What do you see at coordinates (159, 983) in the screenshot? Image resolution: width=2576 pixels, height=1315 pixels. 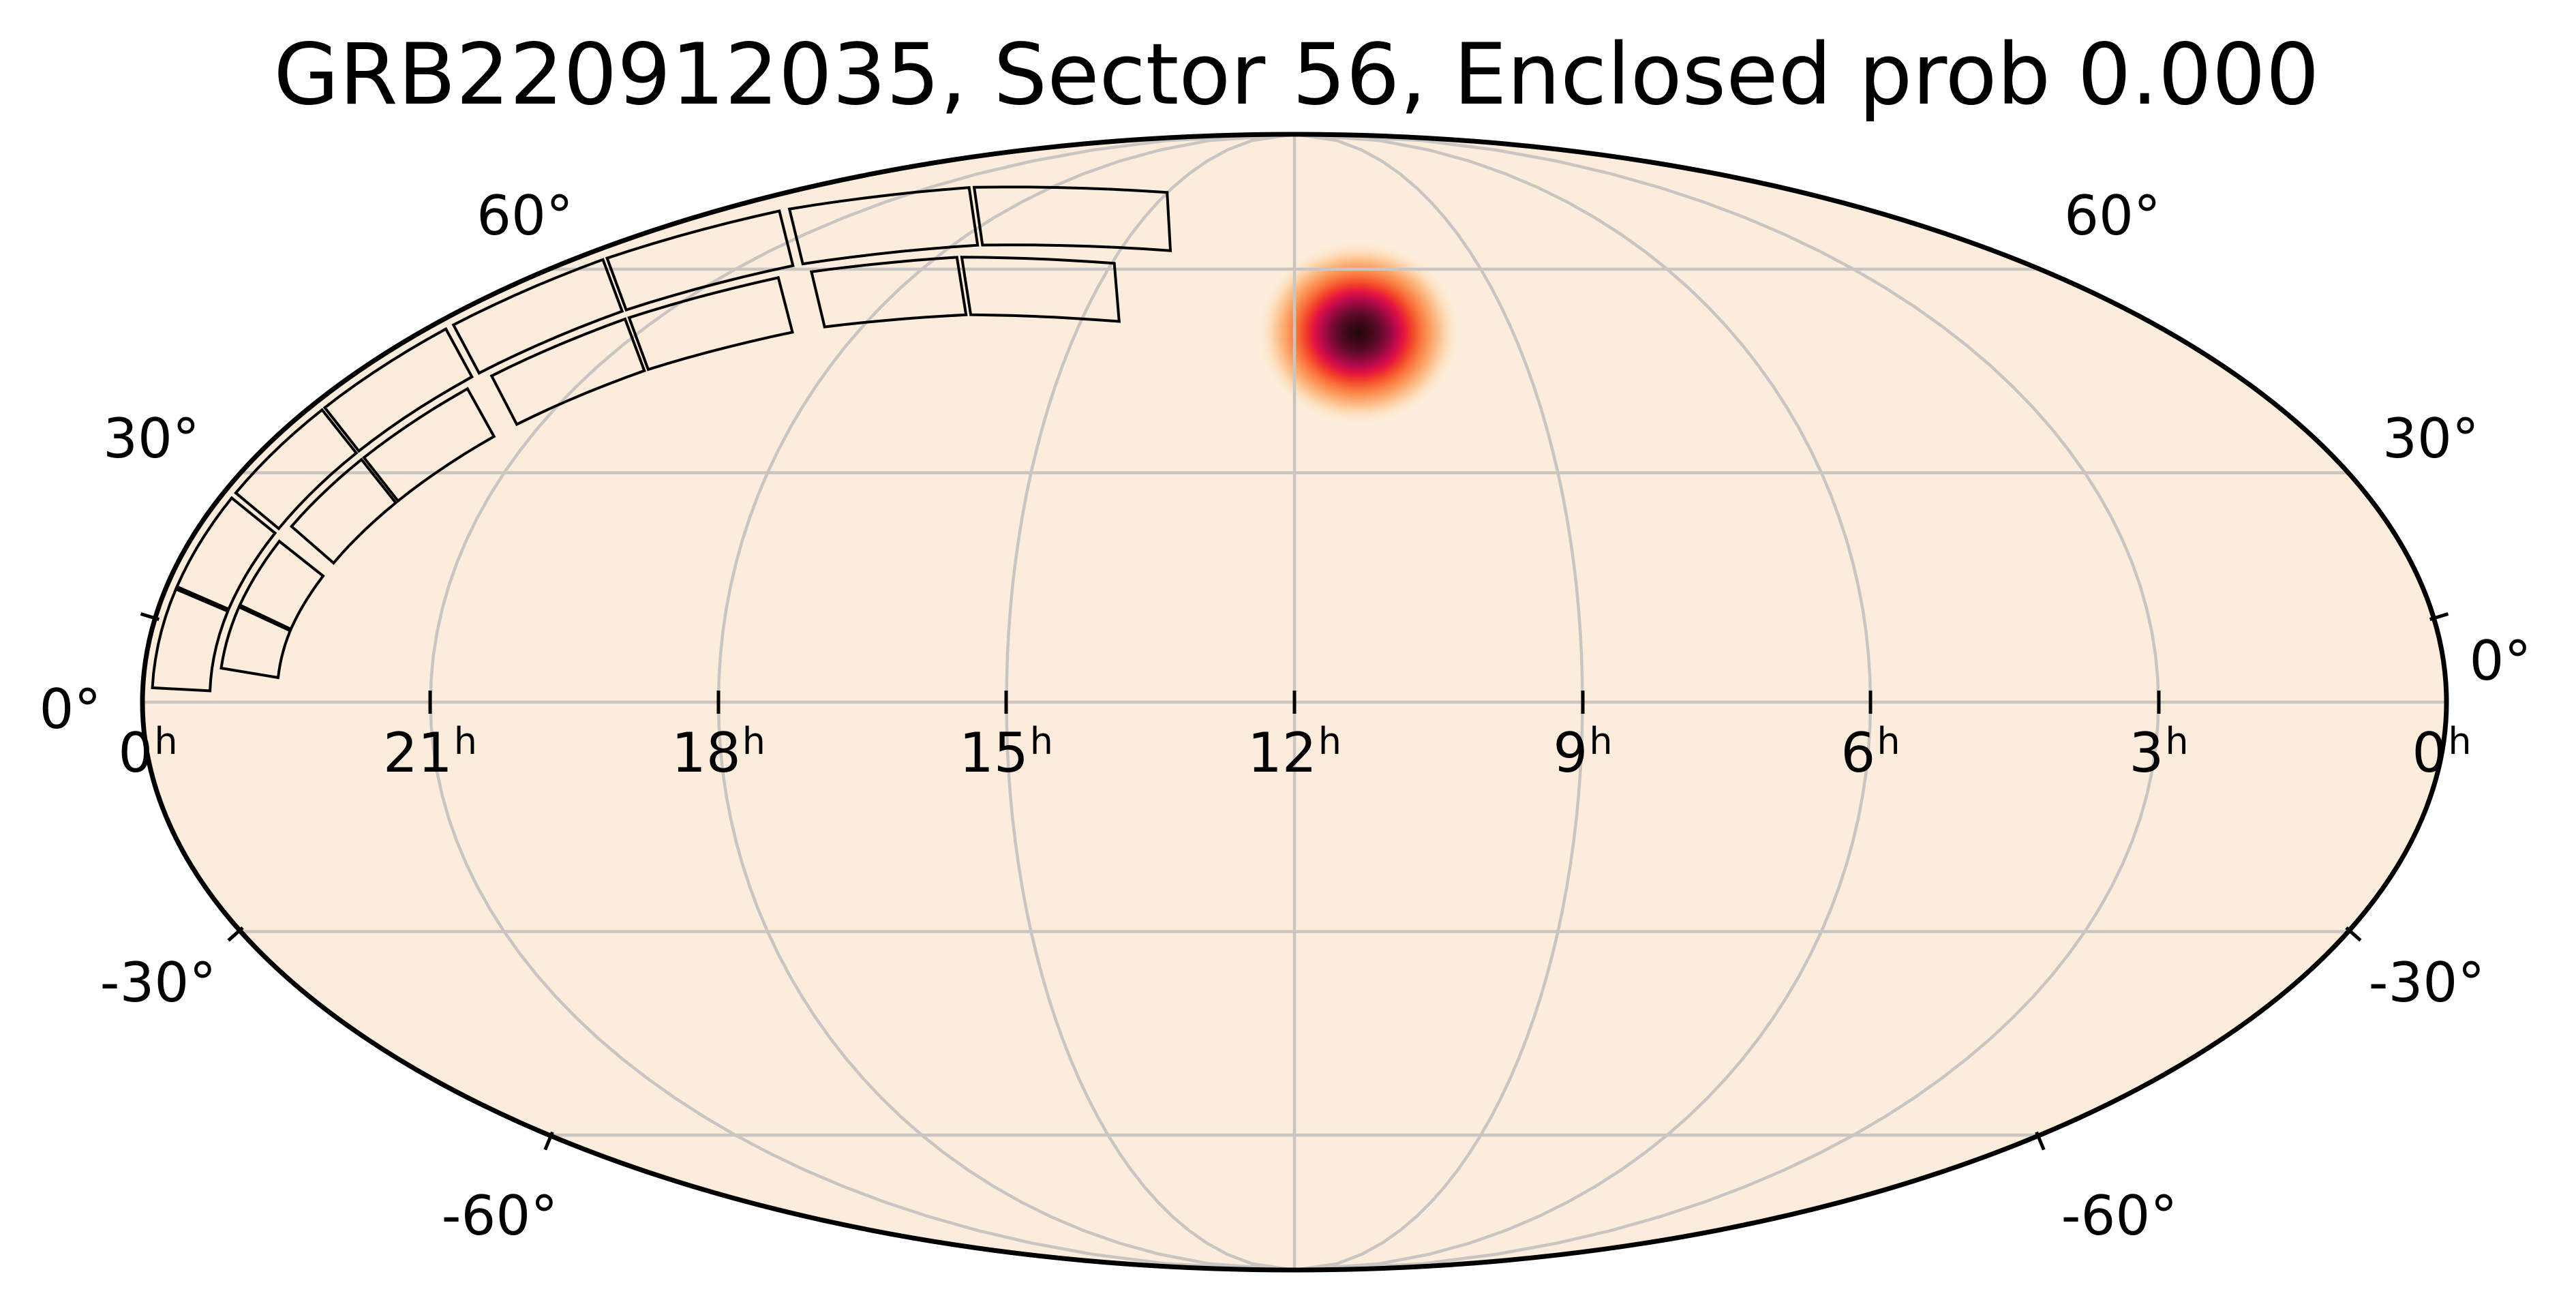 I see `dec-tick-label-left-3: -30°` at bounding box center [159, 983].